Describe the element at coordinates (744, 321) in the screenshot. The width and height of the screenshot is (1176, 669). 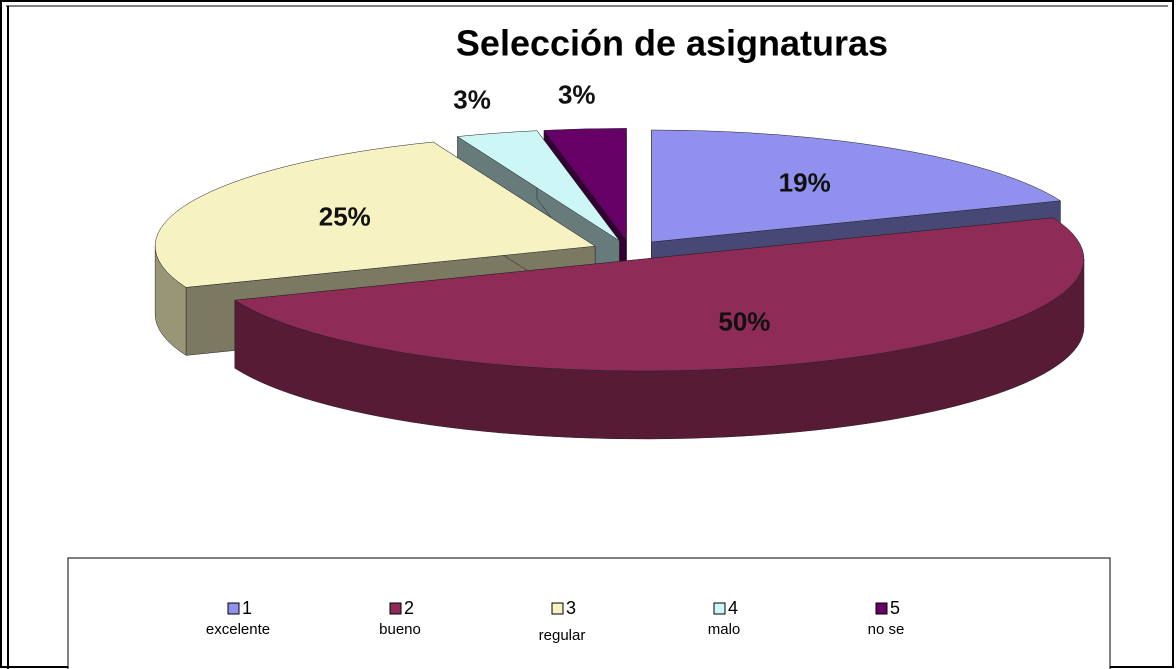
I see `data-label: 50%` at that location.